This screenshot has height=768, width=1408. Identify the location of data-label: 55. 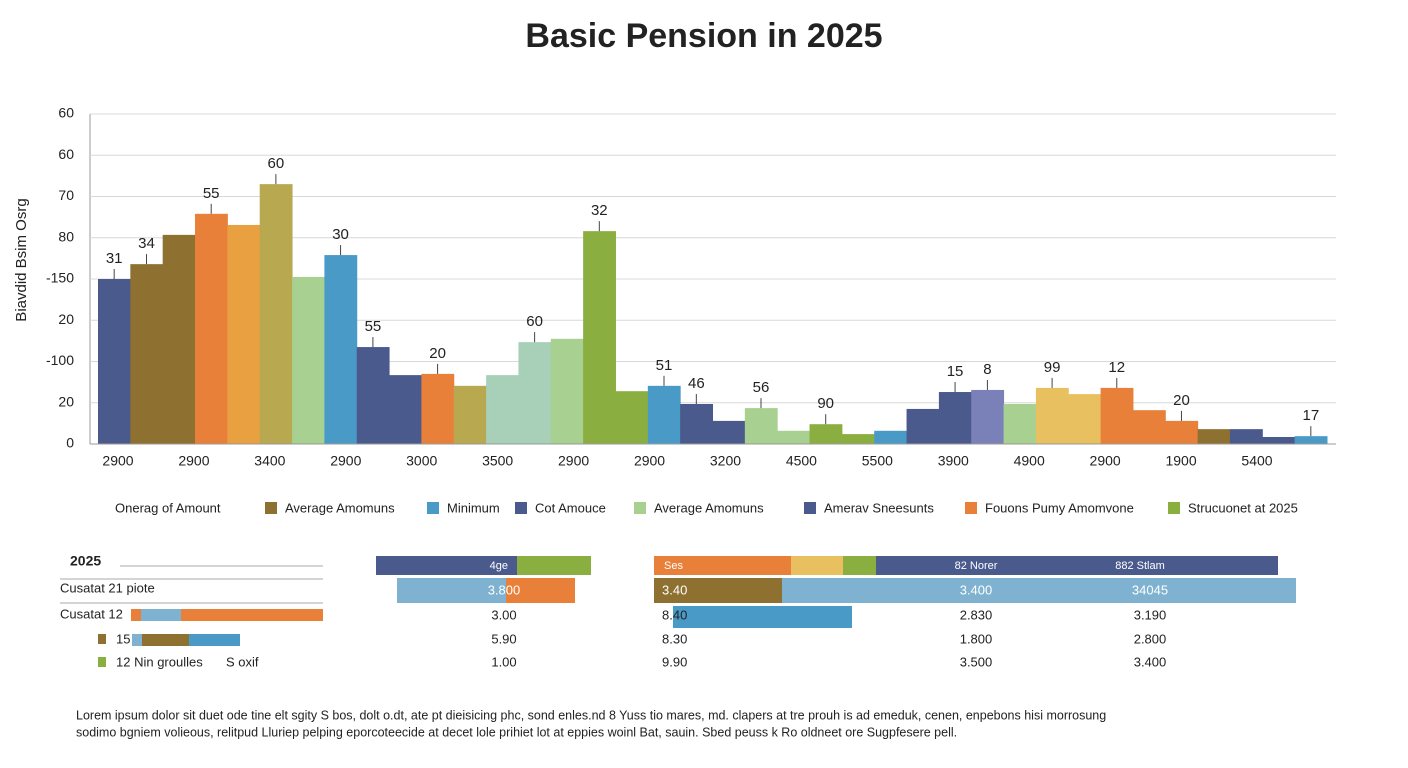
(211, 193).